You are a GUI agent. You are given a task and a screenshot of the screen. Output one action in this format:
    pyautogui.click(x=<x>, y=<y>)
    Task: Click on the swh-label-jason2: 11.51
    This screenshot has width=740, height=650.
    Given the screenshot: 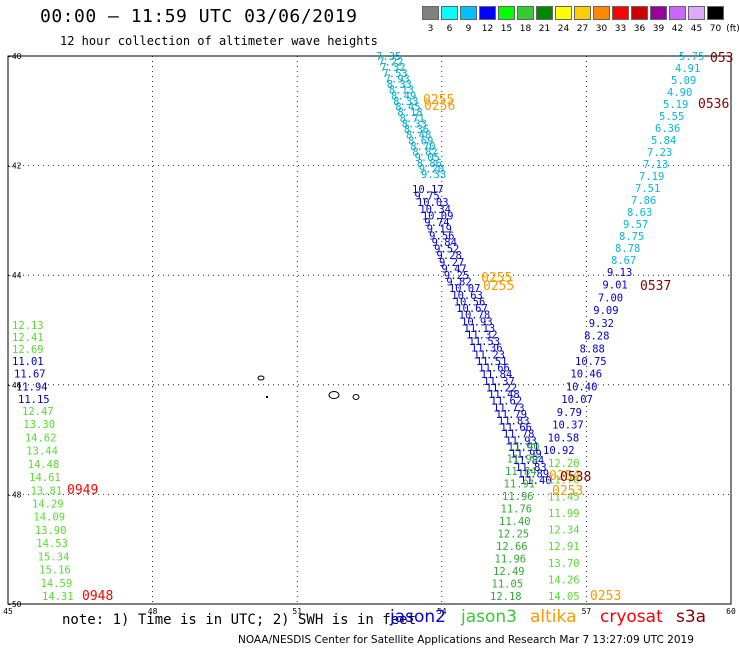 What is the action you would take?
    pyautogui.click(x=492, y=362)
    